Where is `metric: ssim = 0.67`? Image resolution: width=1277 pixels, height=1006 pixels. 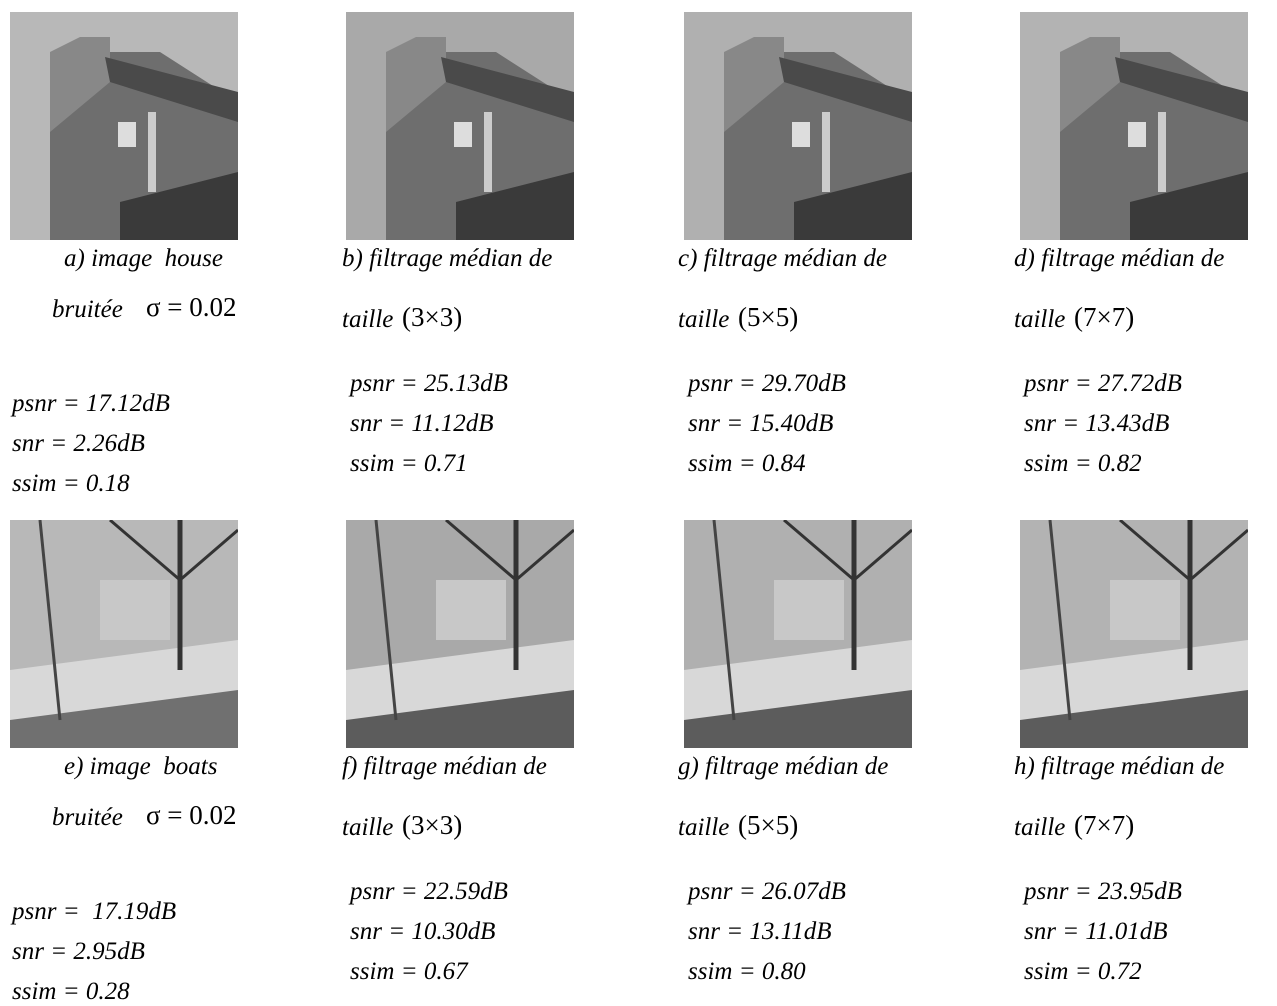 metric: ssim = 0.67 is located at coordinates (409, 971).